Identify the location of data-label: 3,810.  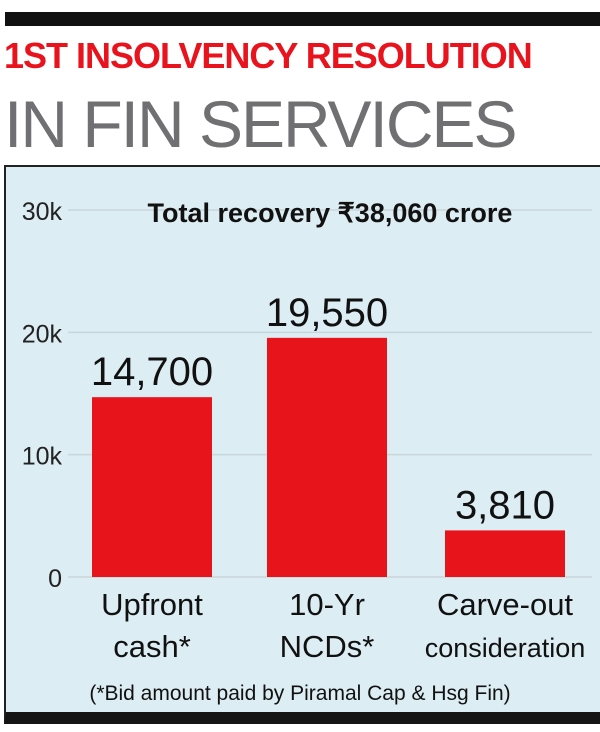
(505, 505).